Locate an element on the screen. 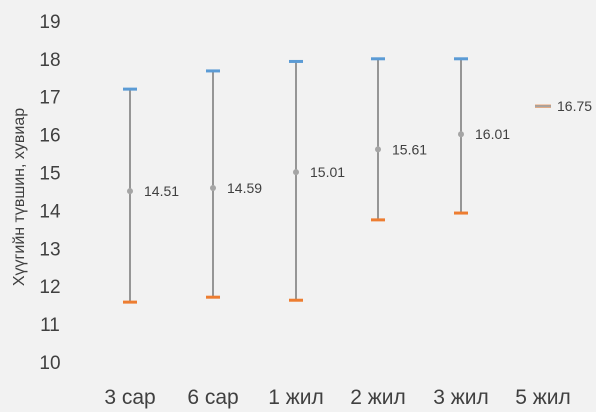 The height and width of the screenshot is (412, 596). y-tick-label: 14 is located at coordinates (50, 211).